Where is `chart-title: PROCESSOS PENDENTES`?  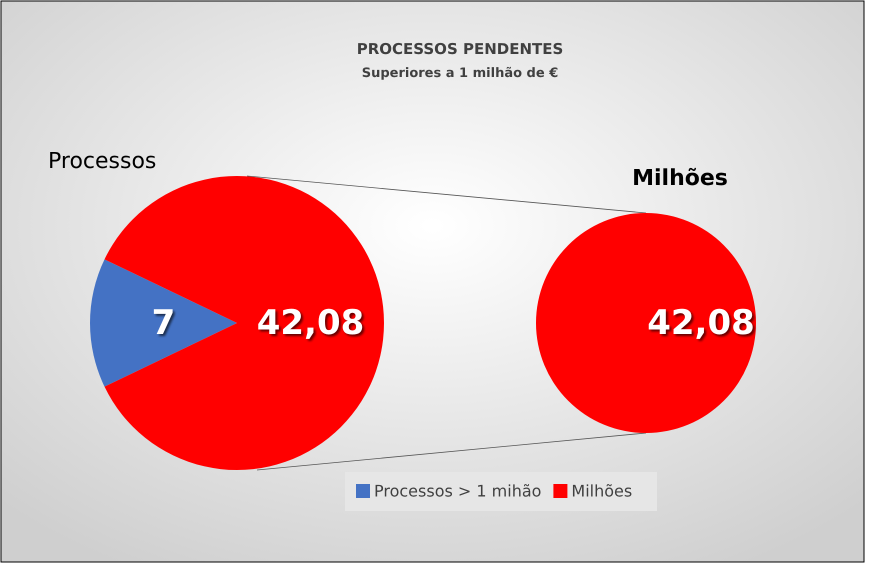
chart-title: PROCESSOS PENDENTES is located at coordinates (460, 49).